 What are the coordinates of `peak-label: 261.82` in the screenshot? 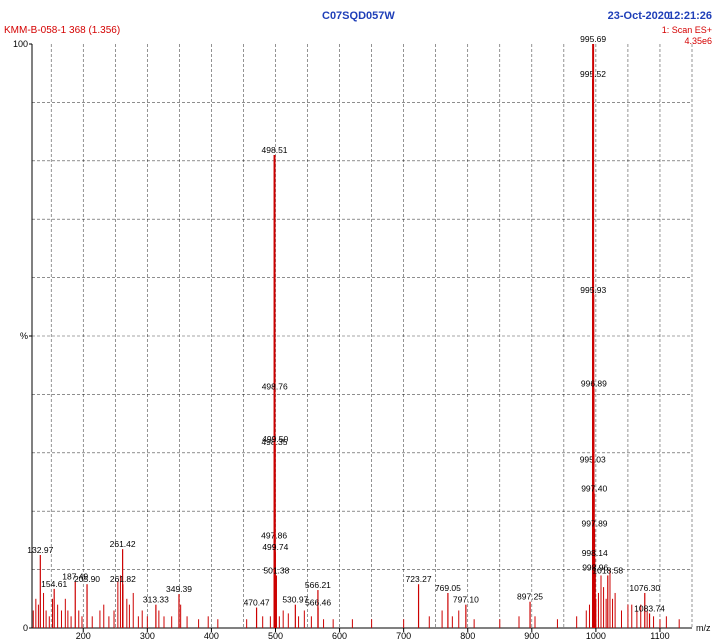 It's located at (123, 579).